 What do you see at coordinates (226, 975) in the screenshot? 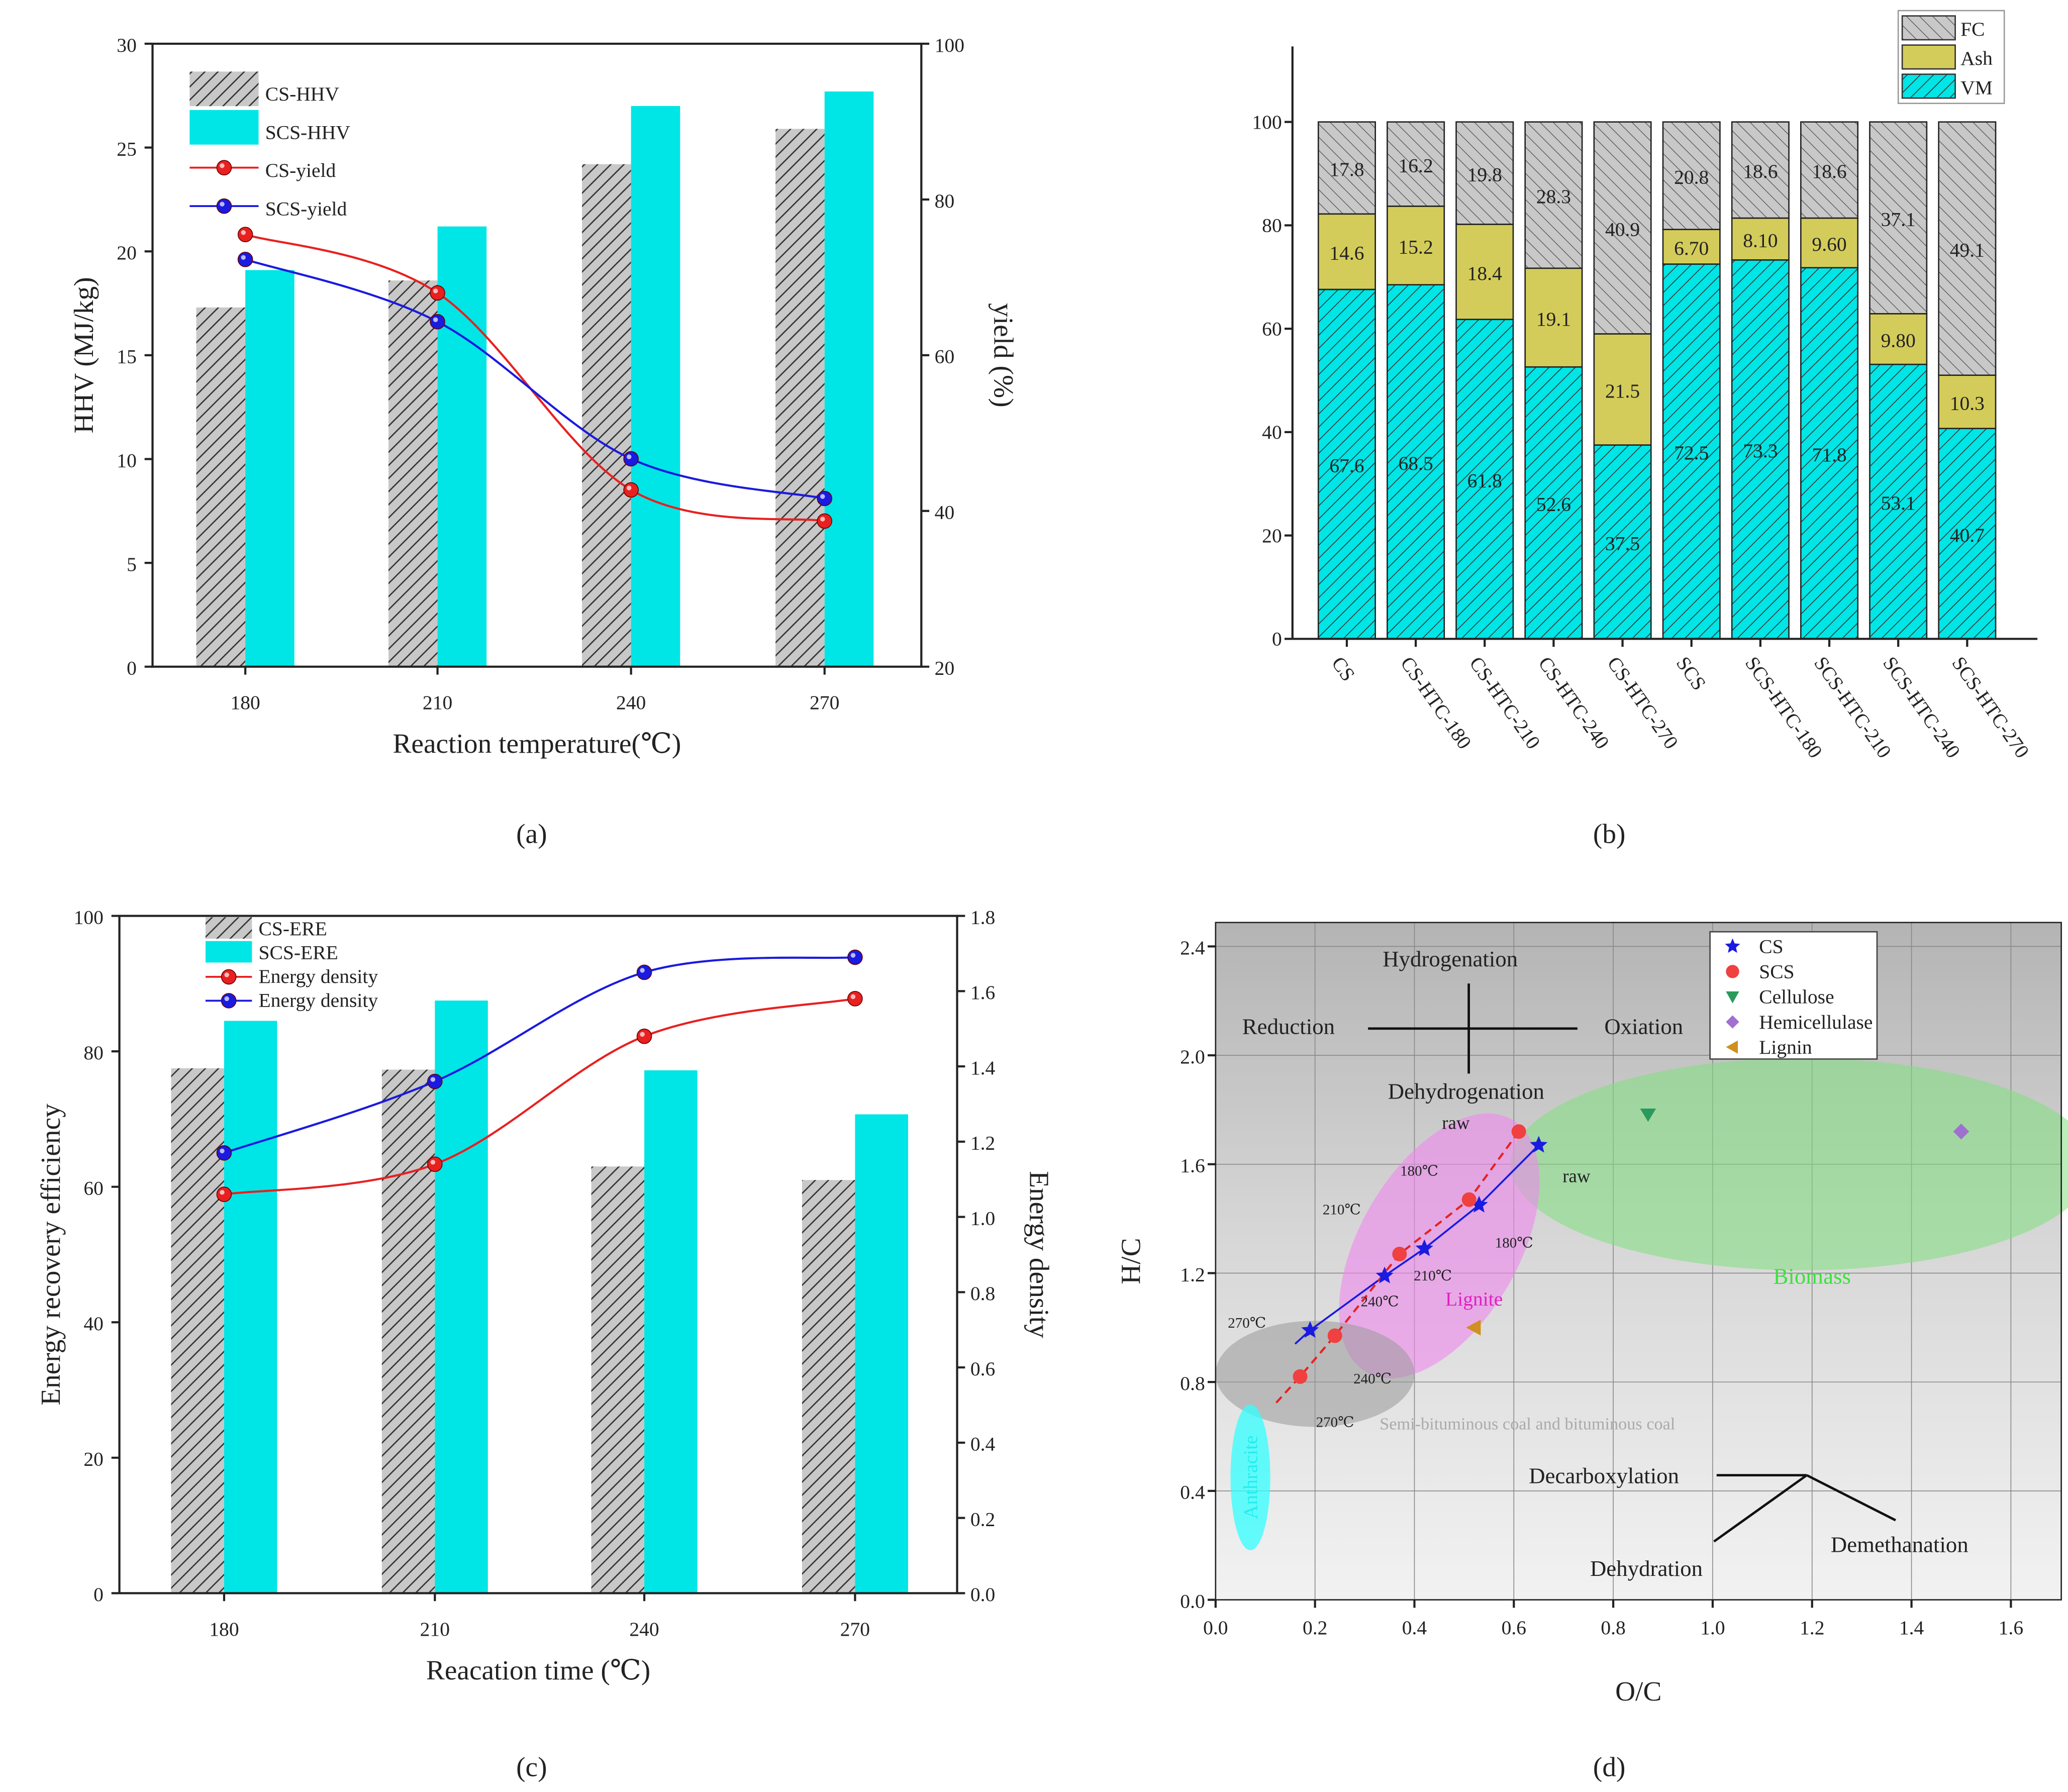
I see `legend-marker-highlight` at bounding box center [226, 975].